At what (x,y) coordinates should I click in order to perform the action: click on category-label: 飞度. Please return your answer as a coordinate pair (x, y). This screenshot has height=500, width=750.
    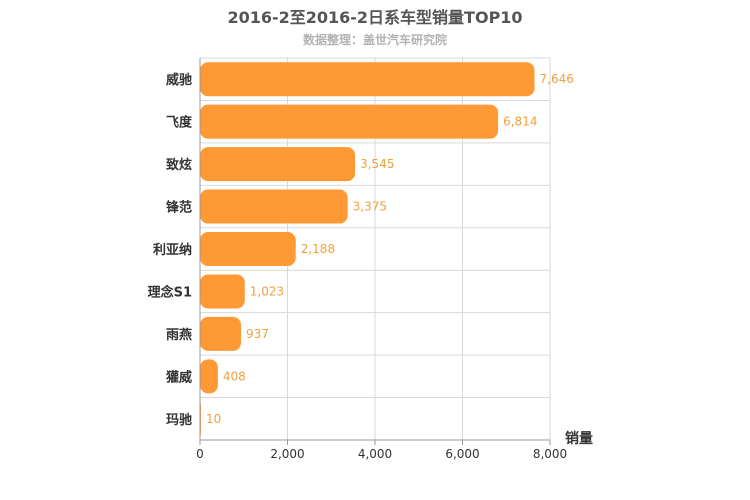
    Looking at the image, I should click on (179, 123).